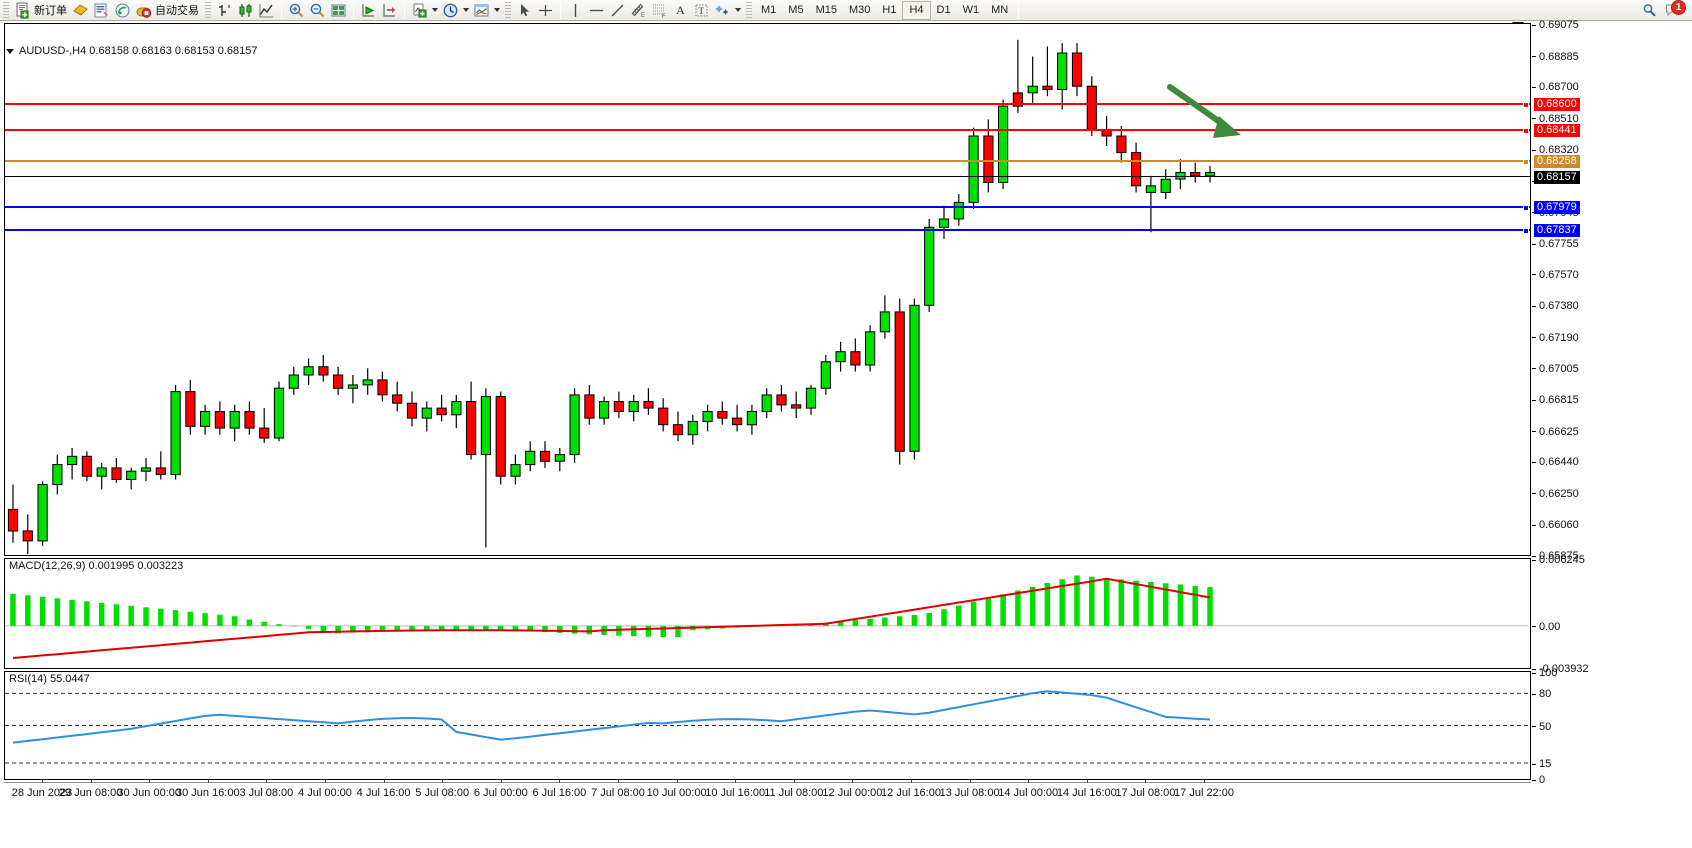 This screenshot has width=1692, height=848. What do you see at coordinates (943, 10) in the screenshot?
I see `timeframe-d1: D1` at bounding box center [943, 10].